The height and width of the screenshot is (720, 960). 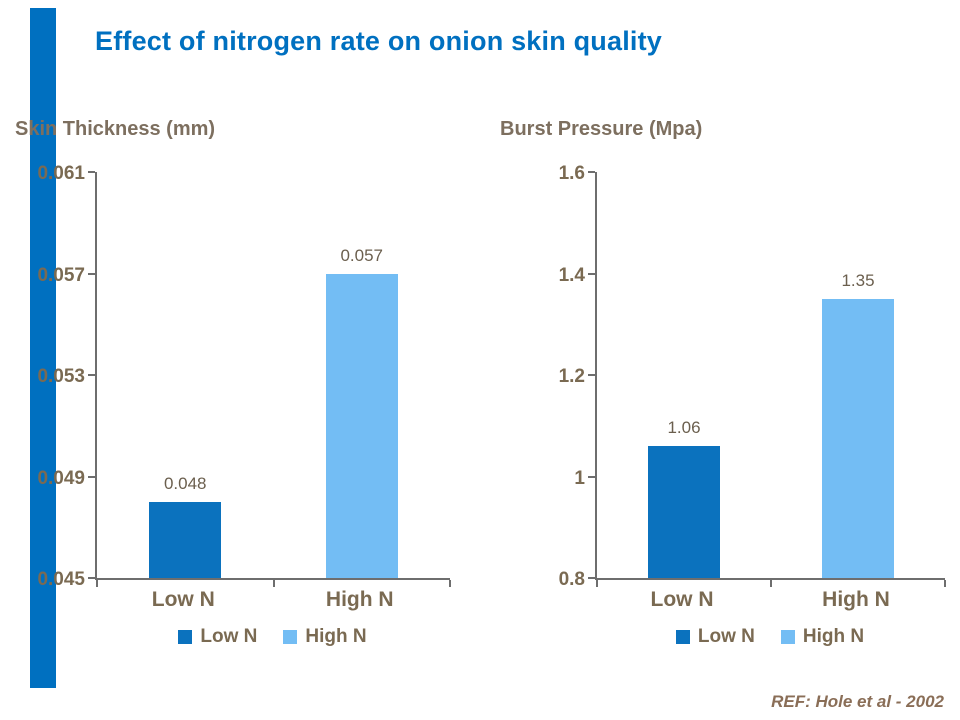 What do you see at coordinates (571, 376) in the screenshot?
I see `y-tick-label: 1.2` at bounding box center [571, 376].